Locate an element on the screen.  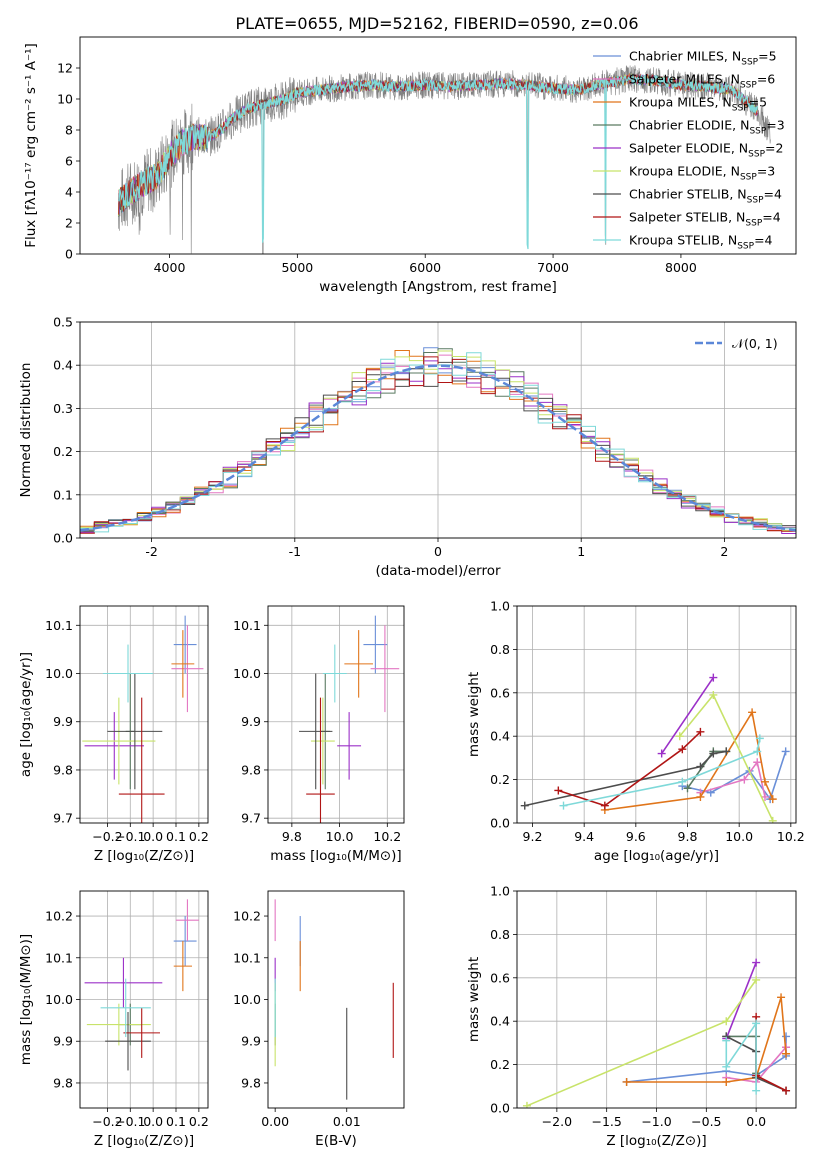
legend-entry-kroupa_stelib: Kroupa STELIB, NSSP=4 is located at coordinates (701, 242).